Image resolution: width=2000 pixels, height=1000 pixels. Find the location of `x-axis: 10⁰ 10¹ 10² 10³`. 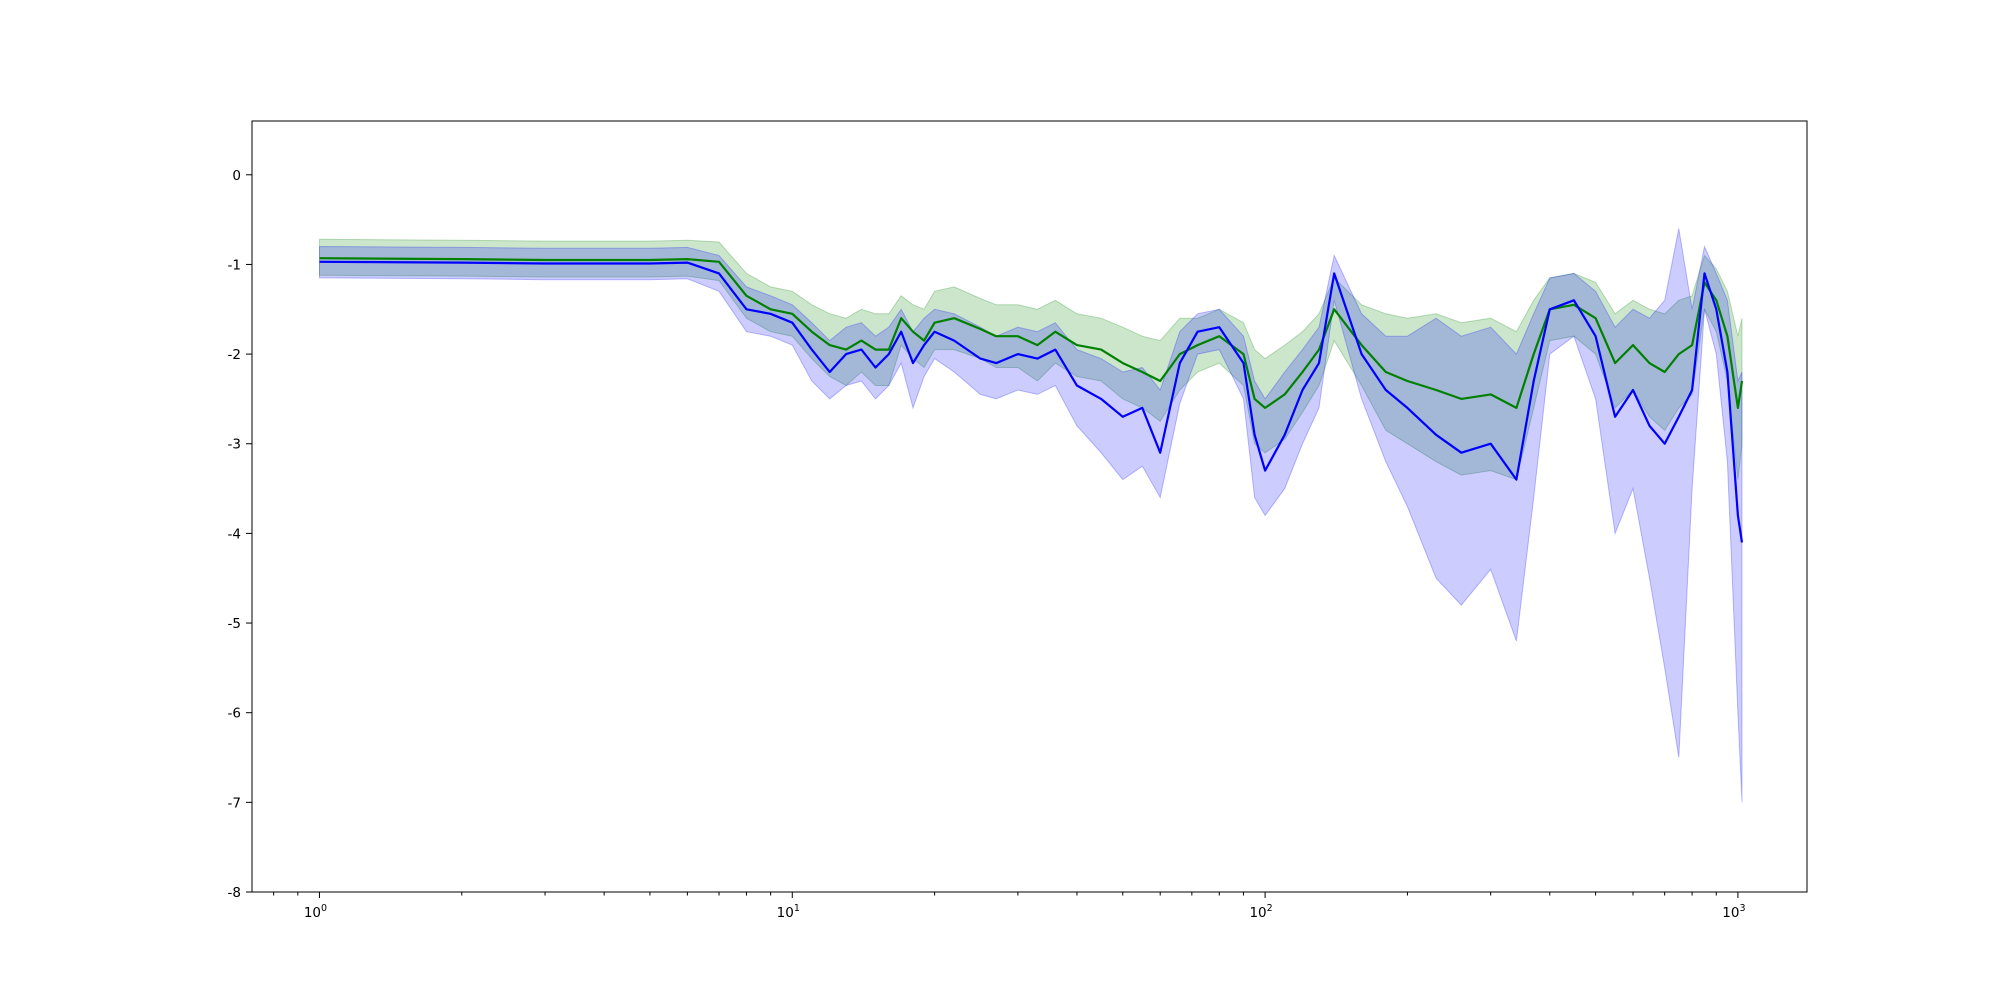

x-axis: 10⁰ 10¹ 10² 10³ is located at coordinates (1009, 906).